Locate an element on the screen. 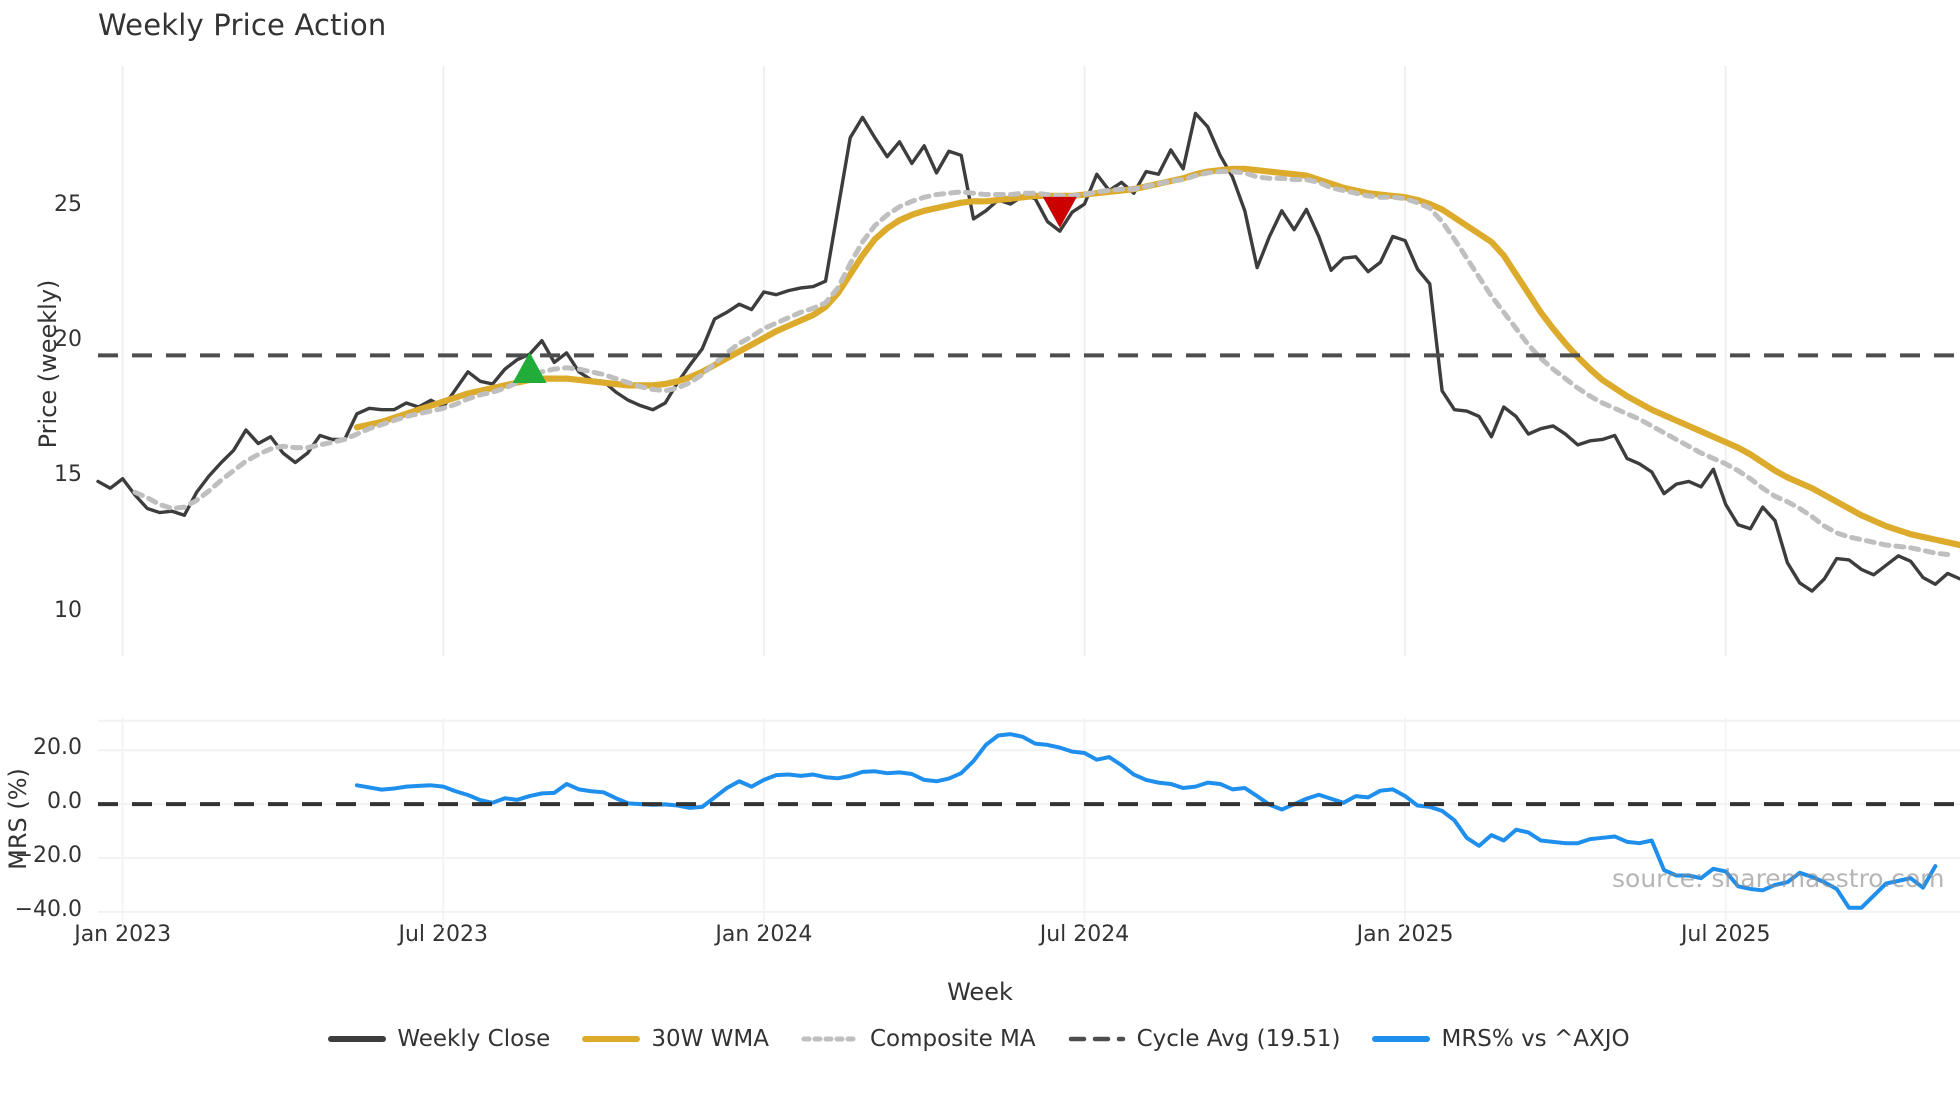 This screenshot has width=1960, height=1102. legend-item: 30W WMA is located at coordinates (675, 1039).